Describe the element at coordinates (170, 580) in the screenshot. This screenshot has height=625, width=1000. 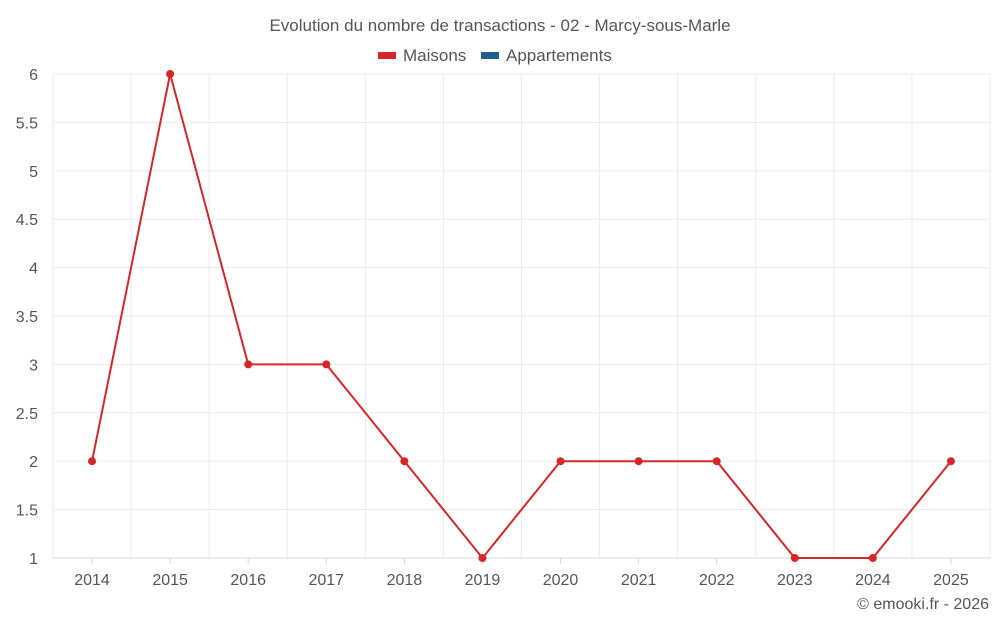
I see `x-tick-label: 2015` at that location.